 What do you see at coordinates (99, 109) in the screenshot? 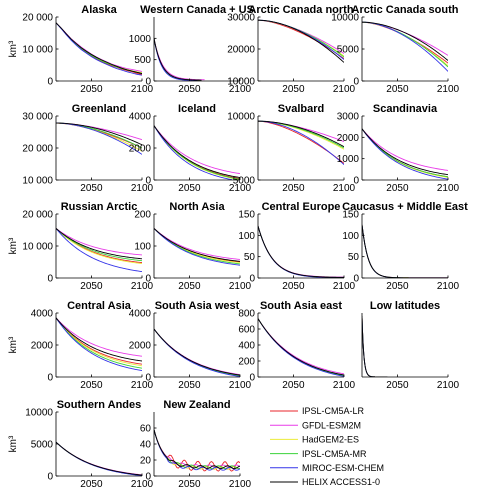
I see `panel-title: Greenland` at bounding box center [99, 109].